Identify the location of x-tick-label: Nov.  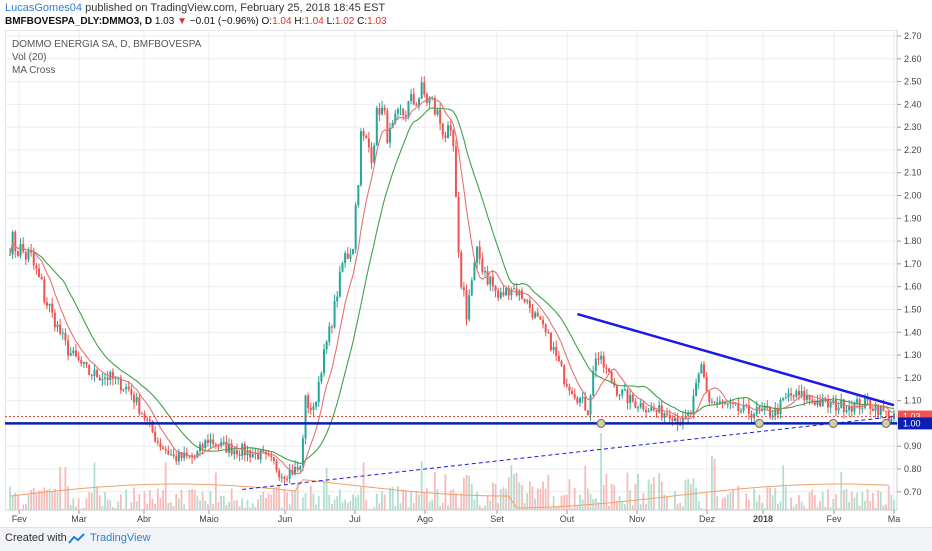
(637, 519).